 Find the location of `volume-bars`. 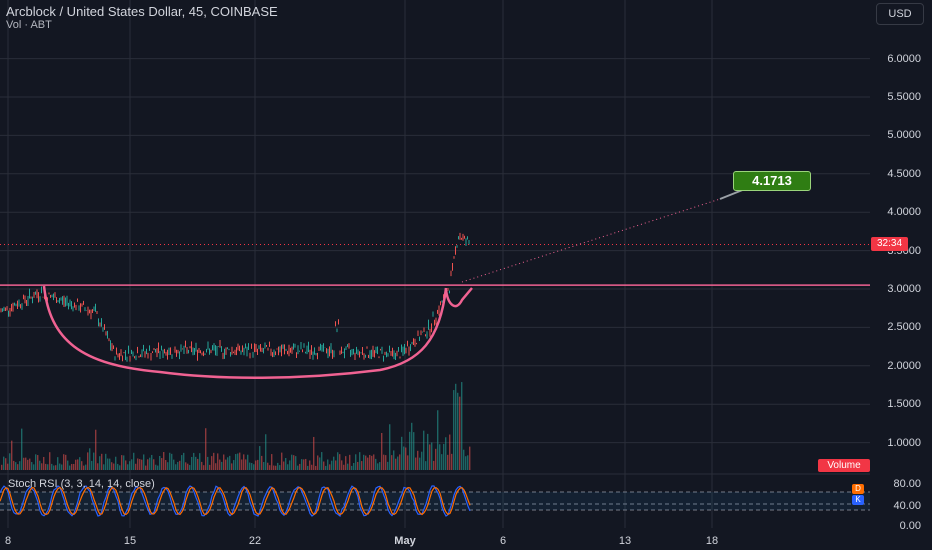

volume-bars is located at coordinates (236, 426).